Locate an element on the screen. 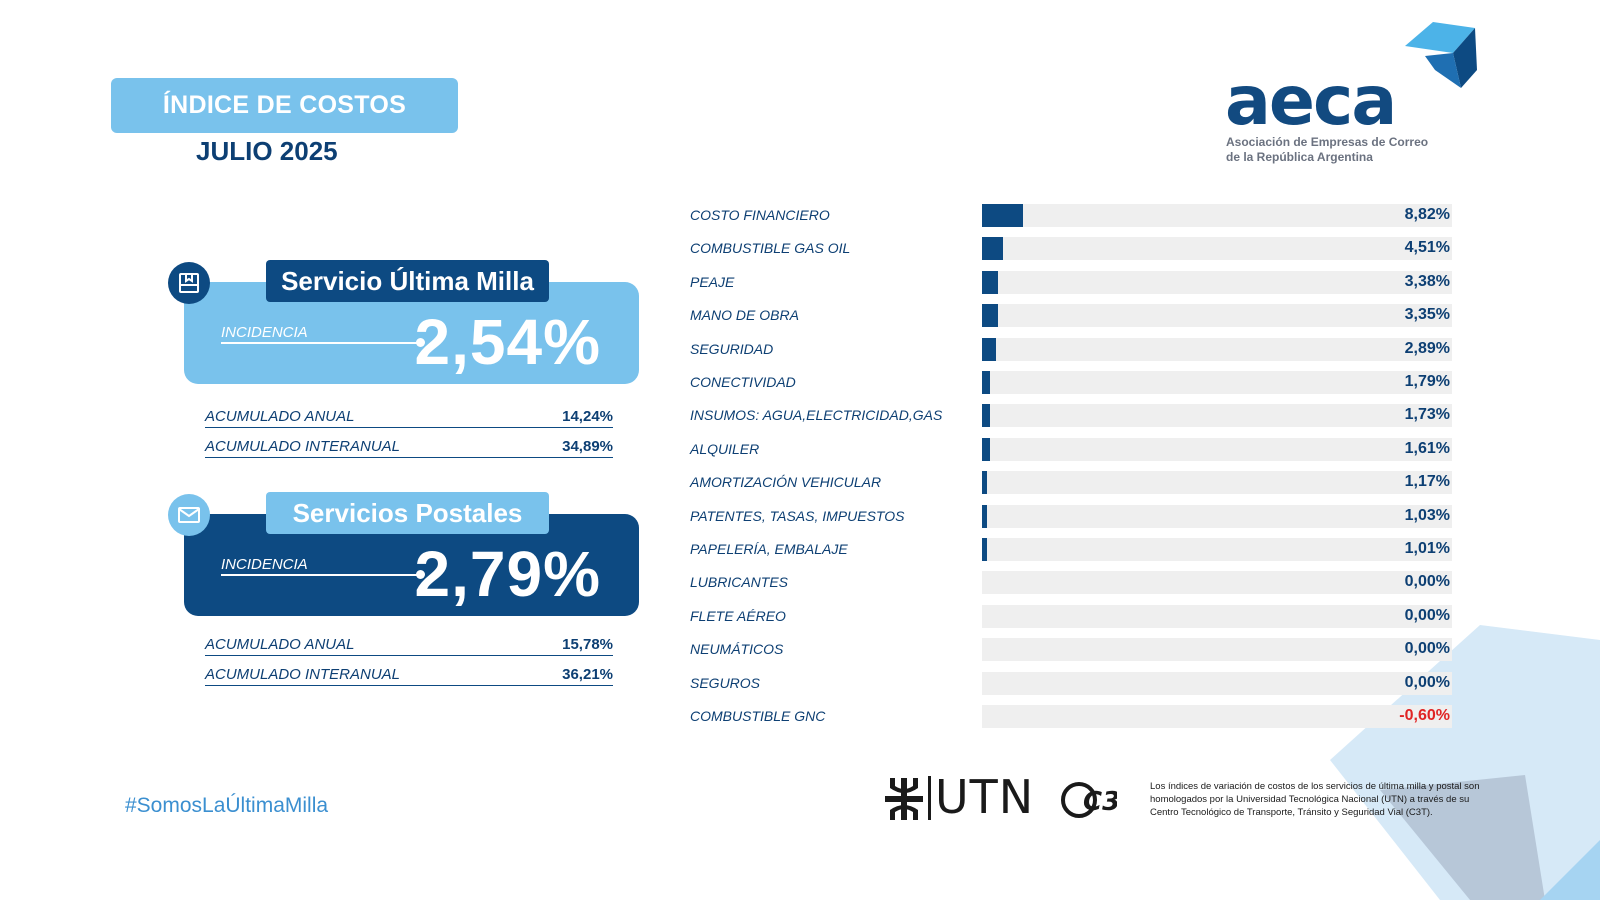 Image resolution: width=1600 pixels, height=900 pixels. category-label: SEGUROS is located at coordinates (725, 682).